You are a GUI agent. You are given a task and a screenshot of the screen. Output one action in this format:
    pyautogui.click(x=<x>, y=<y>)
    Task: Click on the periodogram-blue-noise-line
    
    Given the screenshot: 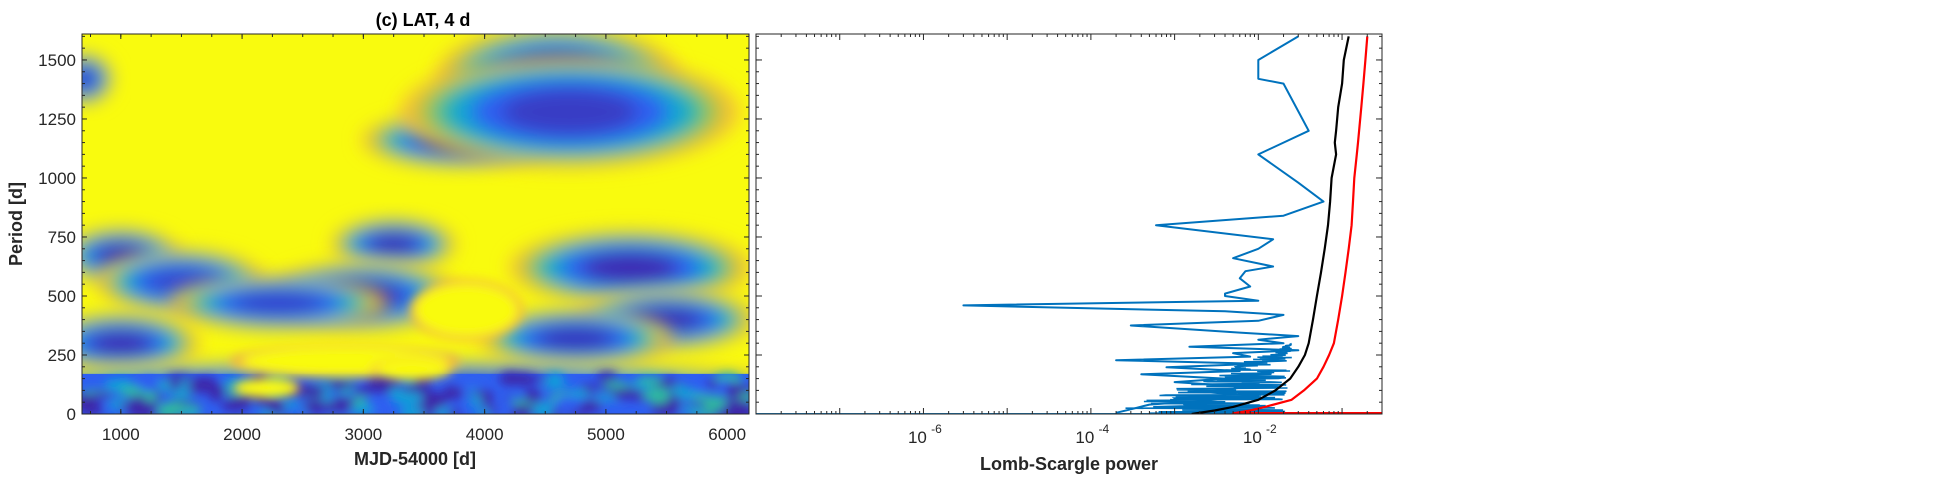 What is the action you would take?
    pyautogui.click(x=1209, y=378)
    